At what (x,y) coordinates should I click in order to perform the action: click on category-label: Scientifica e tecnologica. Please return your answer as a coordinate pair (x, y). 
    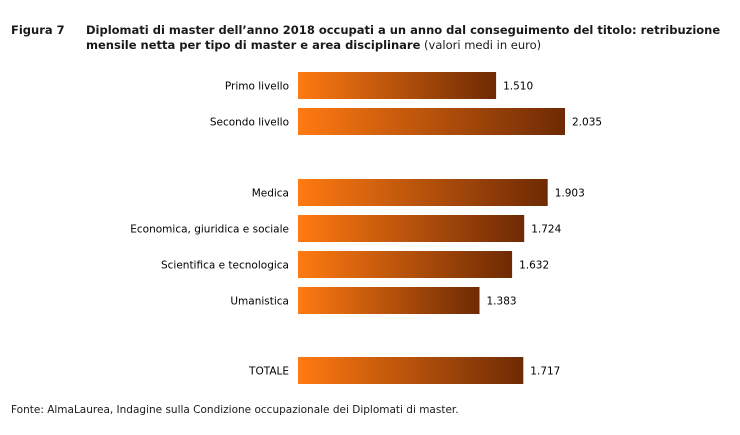
    Looking at the image, I should click on (225, 266).